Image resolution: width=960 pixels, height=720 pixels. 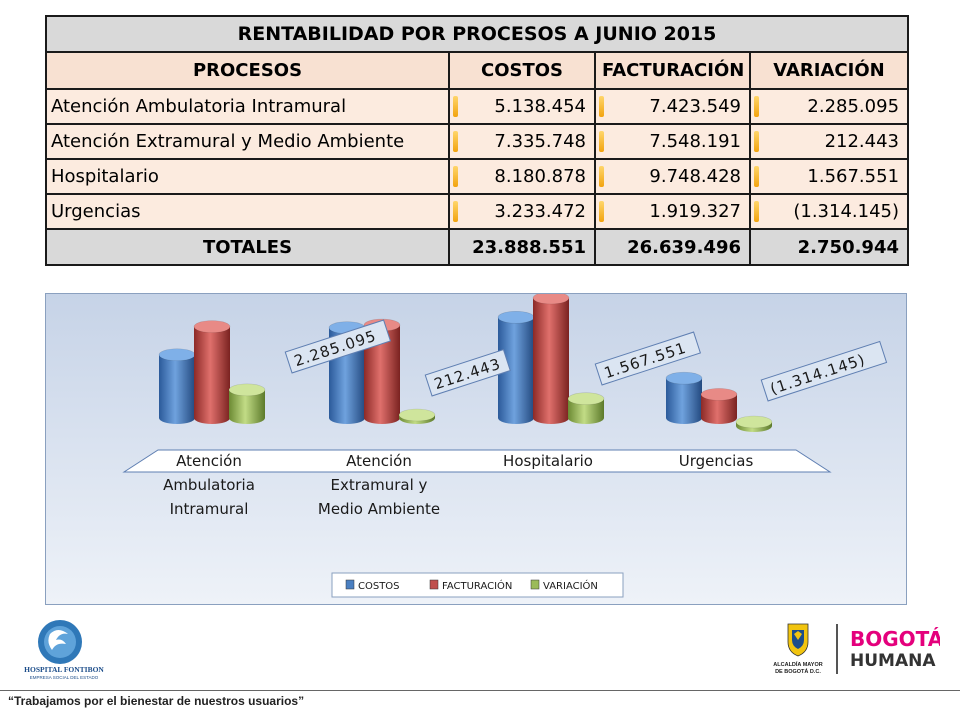 What do you see at coordinates (522, 247) in the screenshot?
I see `total-costos: 23.888.551` at bounding box center [522, 247].